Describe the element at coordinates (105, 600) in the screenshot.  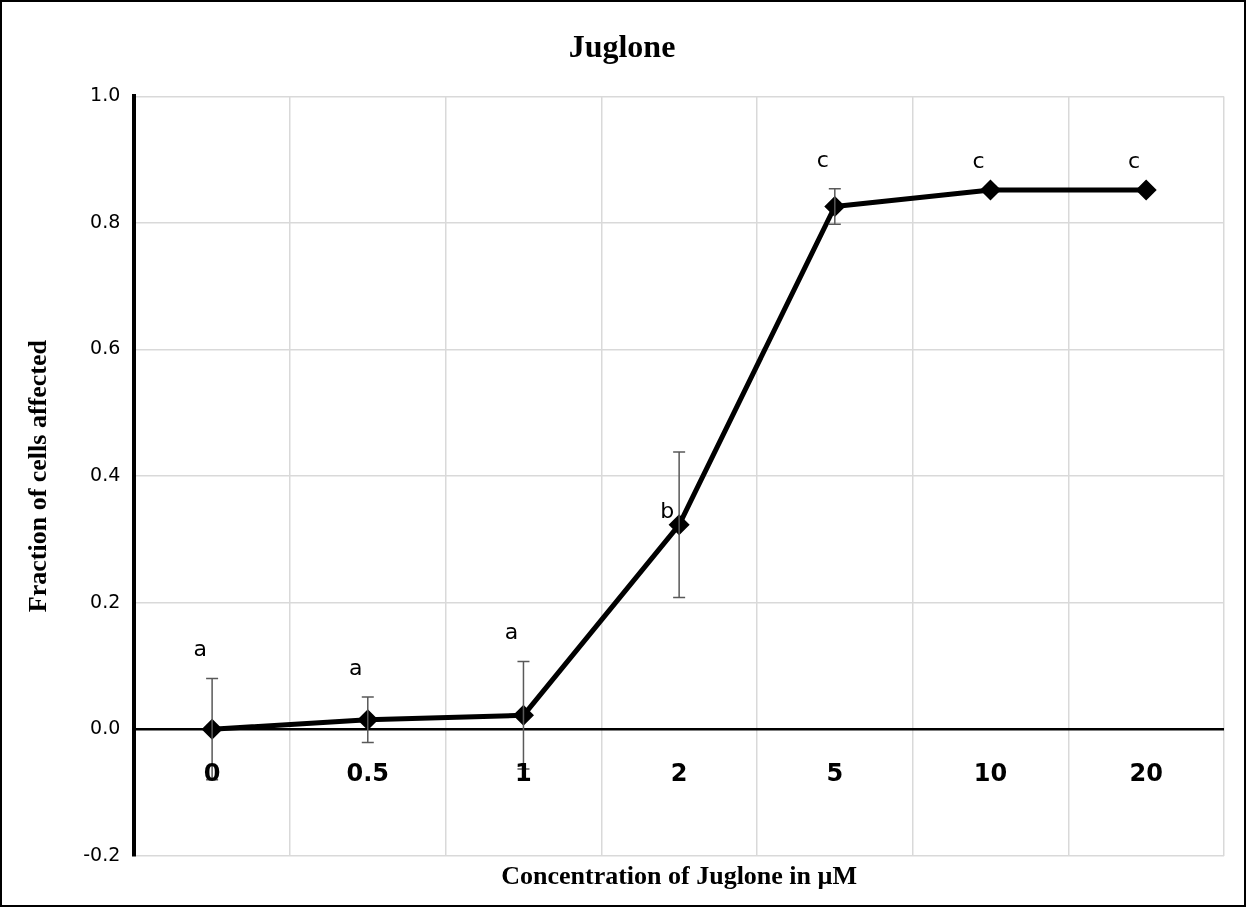
I see `y-tick-label: 0.2` at that location.